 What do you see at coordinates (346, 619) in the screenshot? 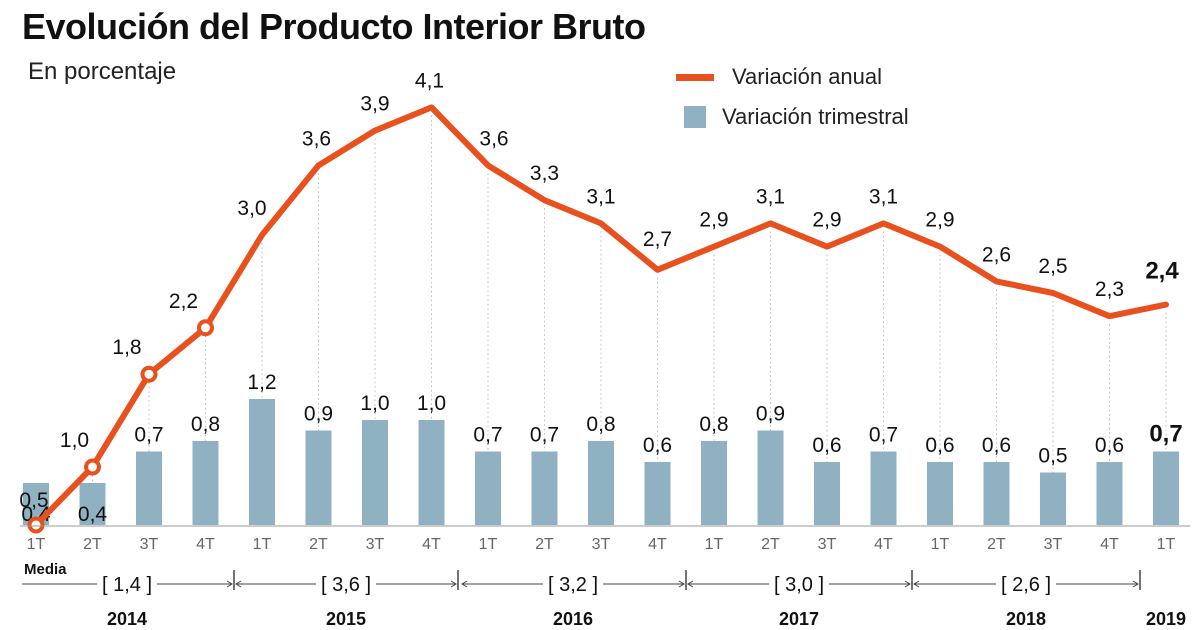
I see `year-label: 2015` at bounding box center [346, 619].